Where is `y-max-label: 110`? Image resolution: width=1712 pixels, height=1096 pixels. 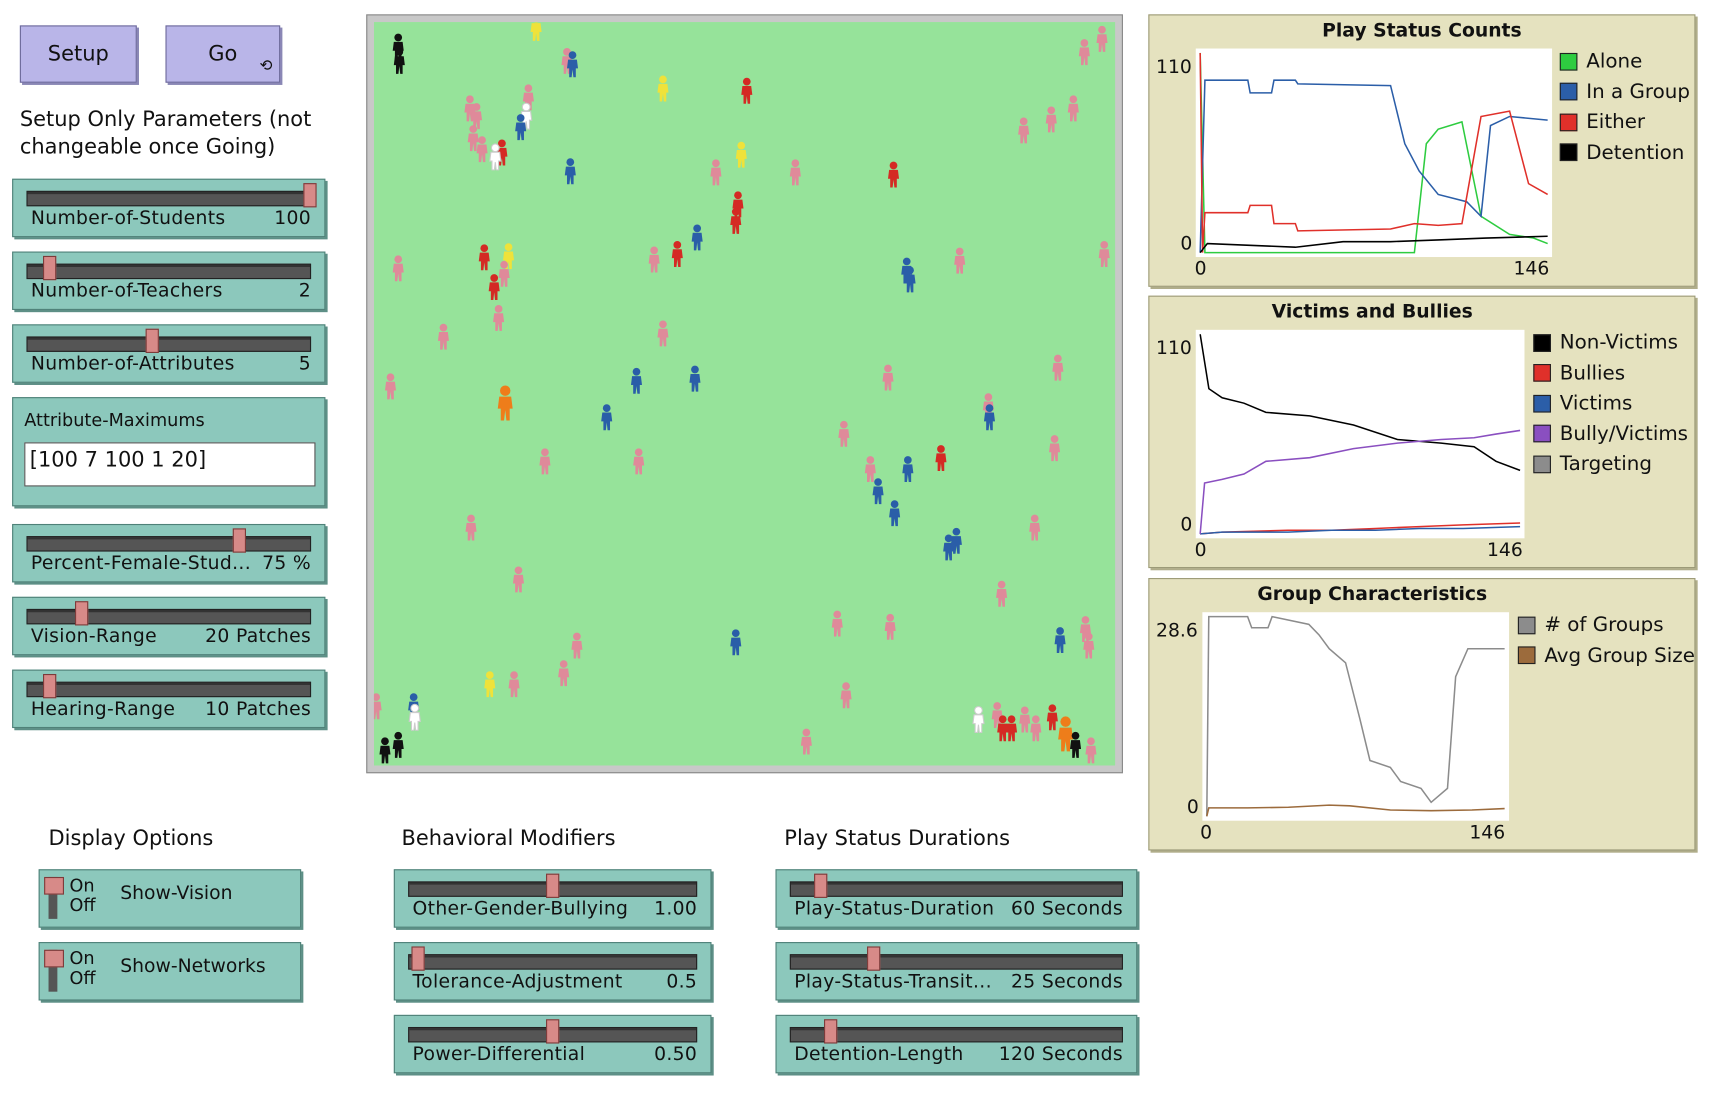 y-max-label: 110 is located at coordinates (1174, 67).